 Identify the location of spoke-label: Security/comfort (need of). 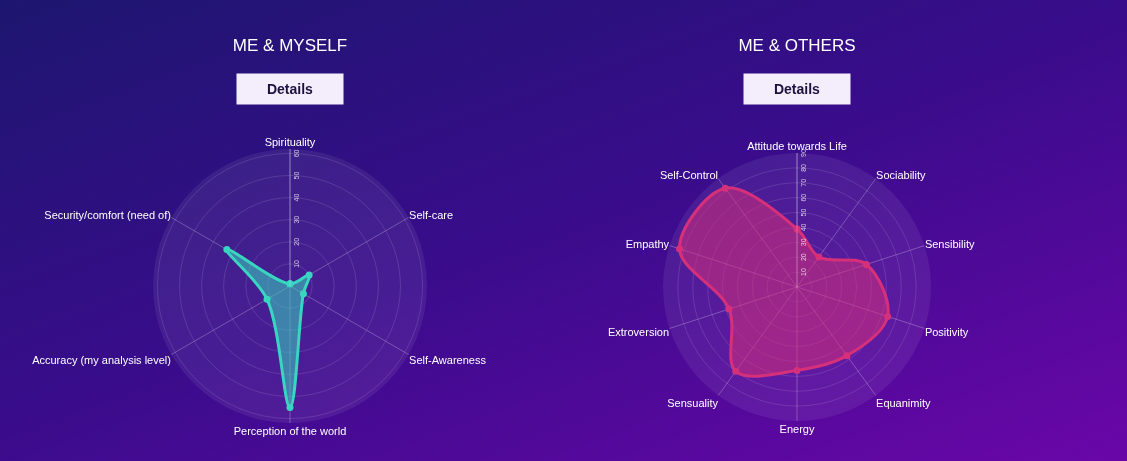
(107, 215).